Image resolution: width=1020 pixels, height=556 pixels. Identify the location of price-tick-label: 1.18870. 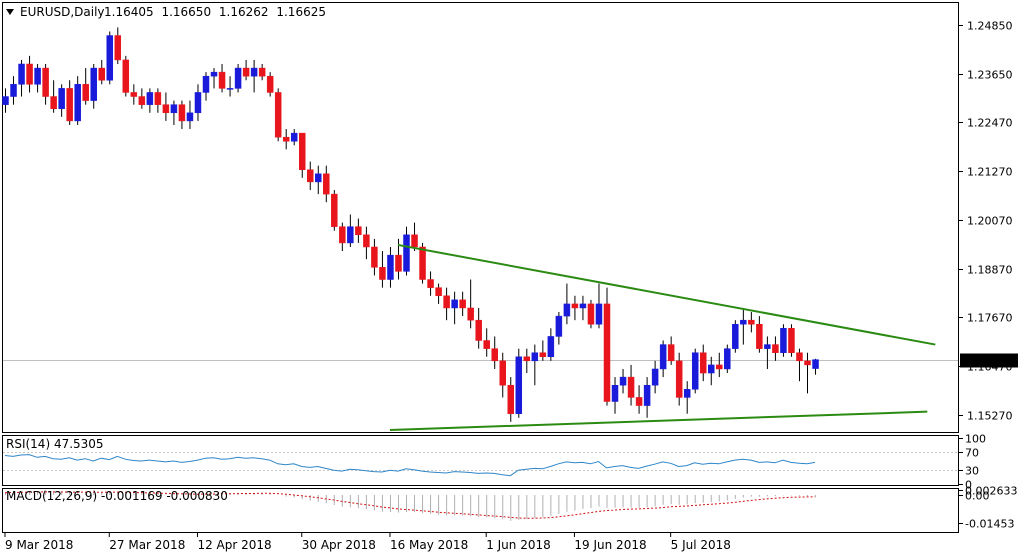
(990, 270).